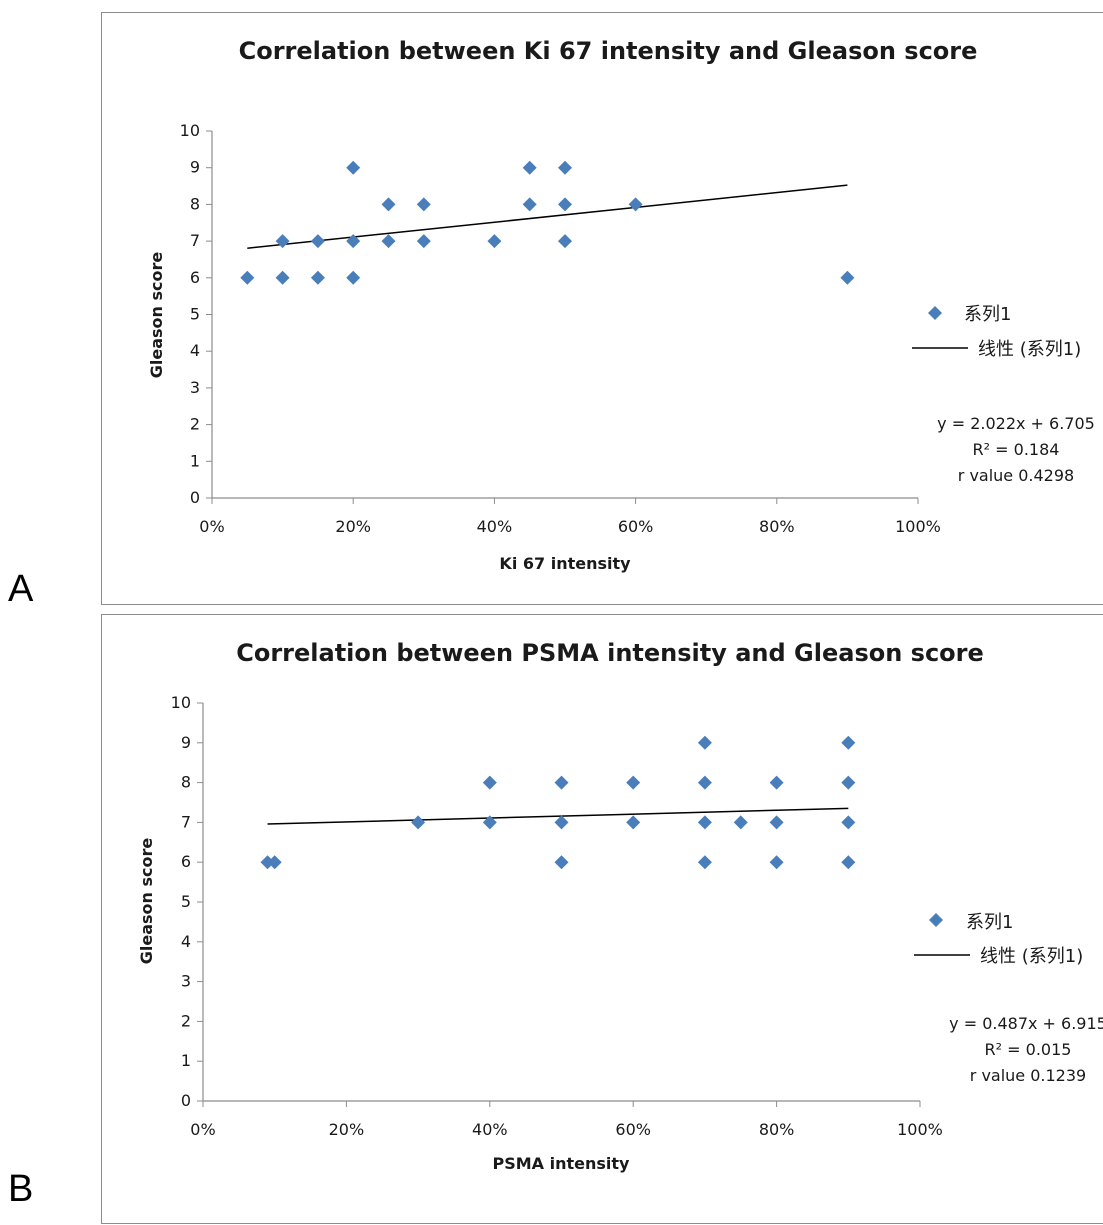  I want to click on equation-text: y = 2.022x + 6.705, so click(1016, 423).